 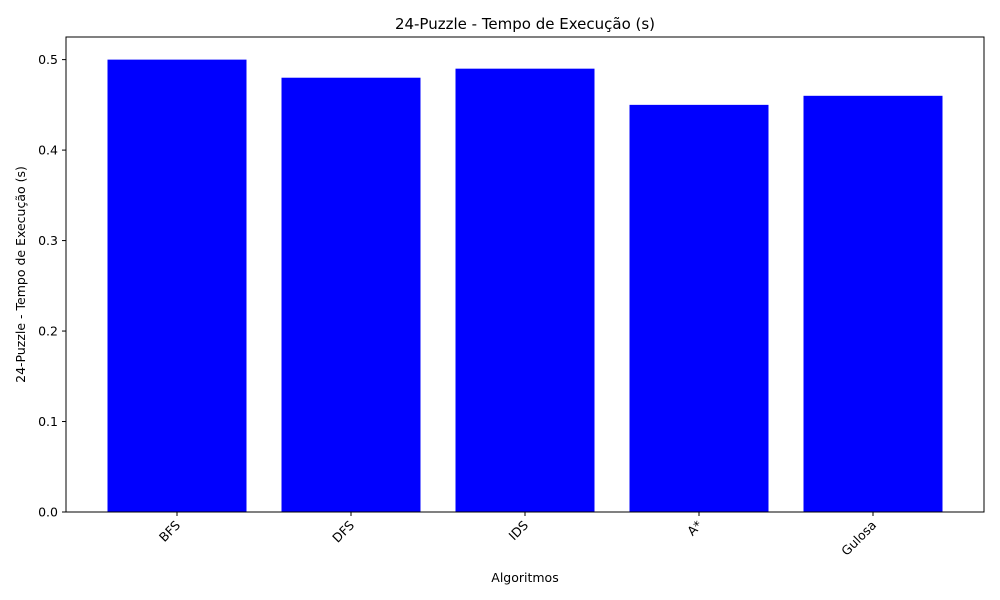 What do you see at coordinates (343, 531) in the screenshot?
I see `x-tick-label: DFS` at bounding box center [343, 531].